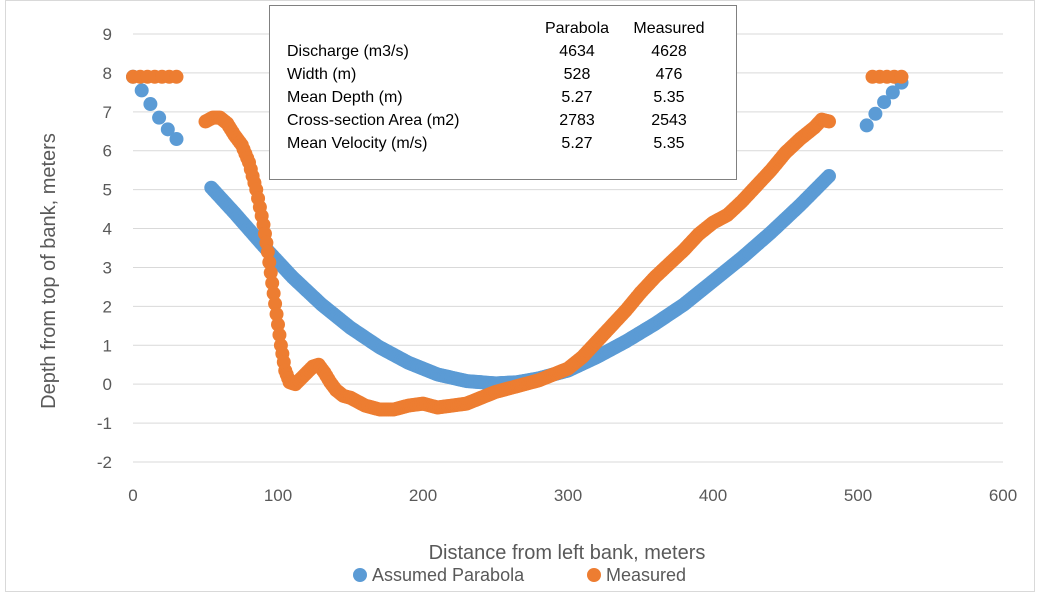 The image size is (1040, 597). I want to click on table-cell: 2543, so click(669, 120).